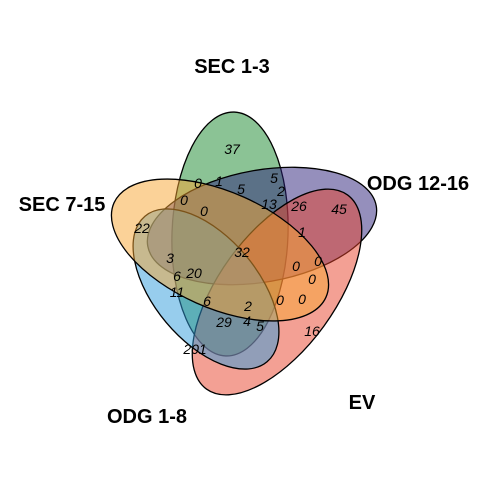 Image resolution: width=480 pixels, height=480 pixels. I want to click on count-all-five: 32, so click(242, 252).